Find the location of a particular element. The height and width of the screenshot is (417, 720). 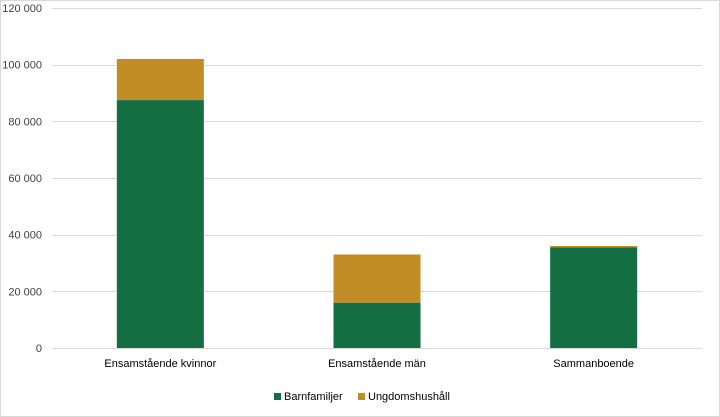

x-category-label: Ensamstående män is located at coordinates (377, 364).